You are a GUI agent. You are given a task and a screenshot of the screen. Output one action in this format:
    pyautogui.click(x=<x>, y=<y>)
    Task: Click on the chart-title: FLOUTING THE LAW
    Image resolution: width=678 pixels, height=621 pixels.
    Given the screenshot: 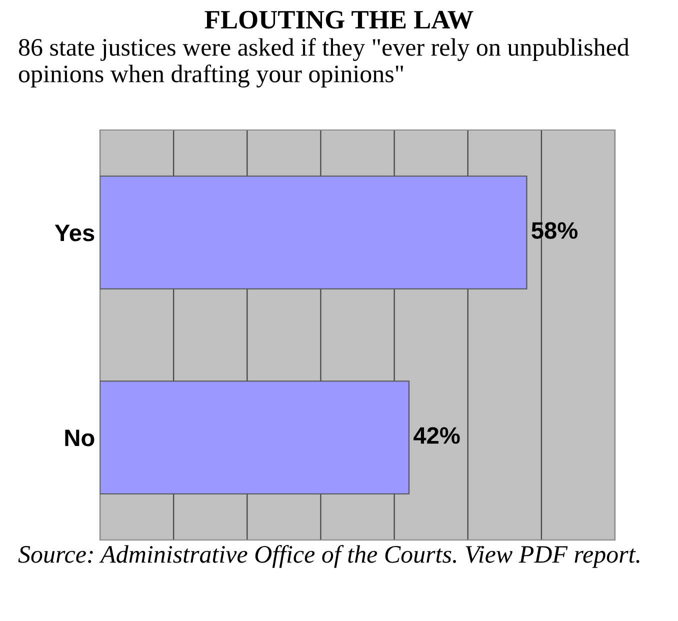 What is the action you would take?
    pyautogui.click(x=339, y=19)
    